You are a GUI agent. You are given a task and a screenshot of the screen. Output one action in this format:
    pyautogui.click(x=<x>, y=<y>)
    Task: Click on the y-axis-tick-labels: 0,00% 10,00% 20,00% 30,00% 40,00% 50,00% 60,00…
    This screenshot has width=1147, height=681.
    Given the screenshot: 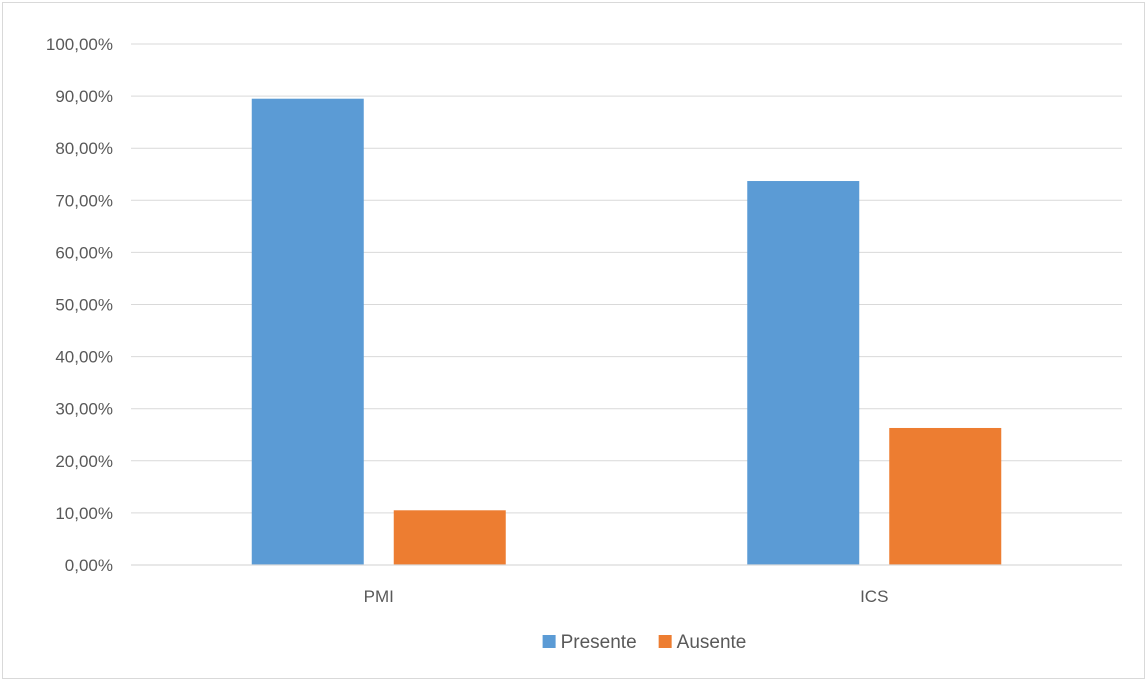 What is the action you would take?
    pyautogui.click(x=79, y=305)
    